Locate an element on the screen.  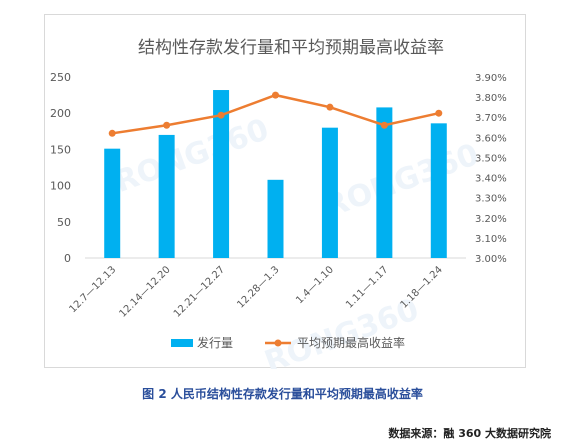
chart-title: 结构性存款发行量和平均预期最高收益率 is located at coordinates (291, 48).